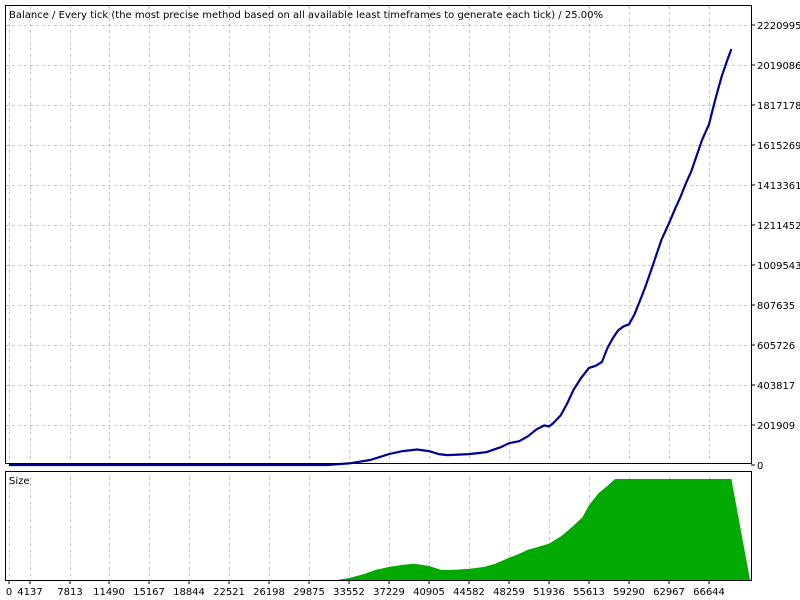 The height and width of the screenshot is (600, 800). What do you see at coordinates (9, 592) in the screenshot?
I see `x-tick-label: 0` at bounding box center [9, 592].